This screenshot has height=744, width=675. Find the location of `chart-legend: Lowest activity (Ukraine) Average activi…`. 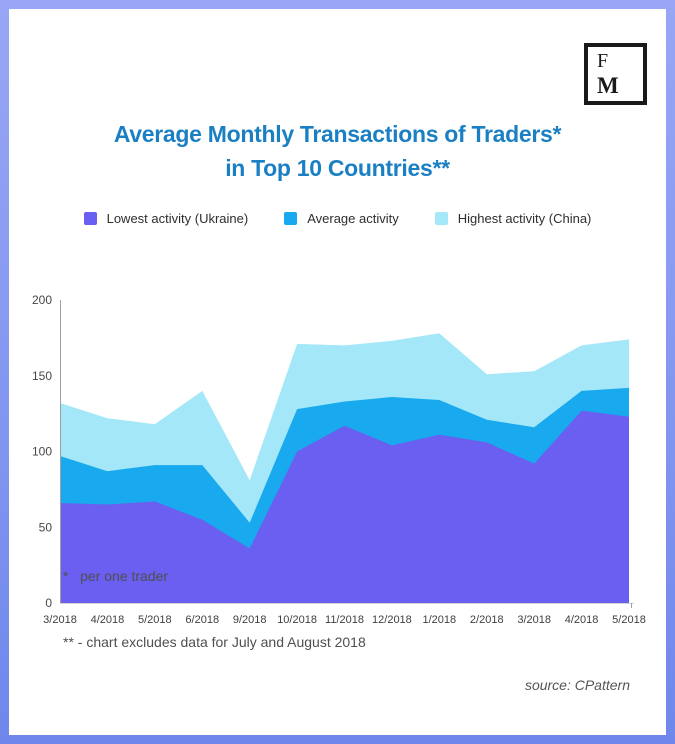

chart-legend: Lowest activity (Ukraine) Average activi… is located at coordinates (337, 218).